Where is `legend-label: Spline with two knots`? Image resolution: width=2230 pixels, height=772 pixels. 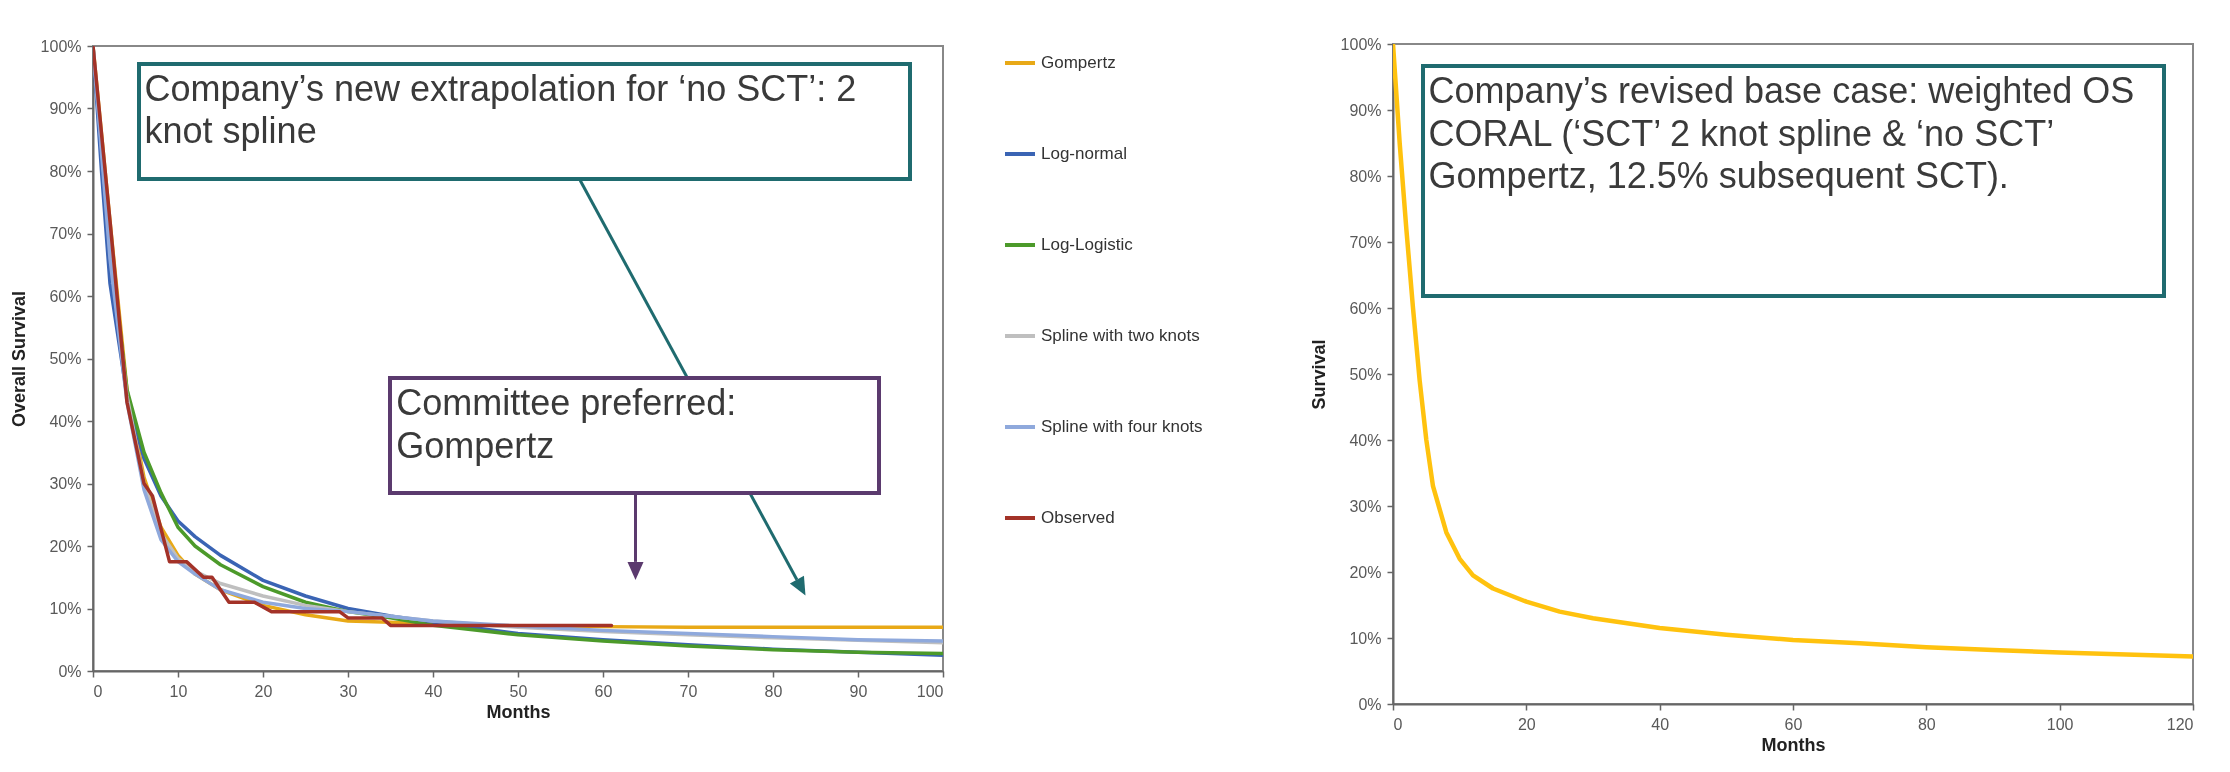 legend-label: Spline with two knots is located at coordinates (1120, 335).